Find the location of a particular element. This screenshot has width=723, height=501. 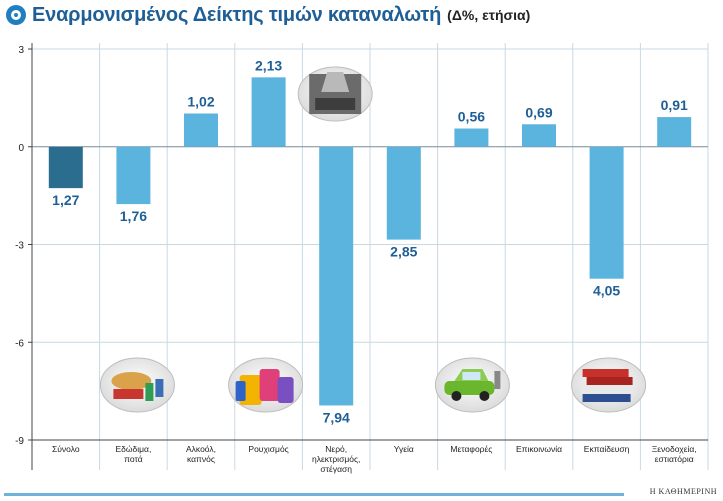

data-label: 0,56 is located at coordinates (471, 117).